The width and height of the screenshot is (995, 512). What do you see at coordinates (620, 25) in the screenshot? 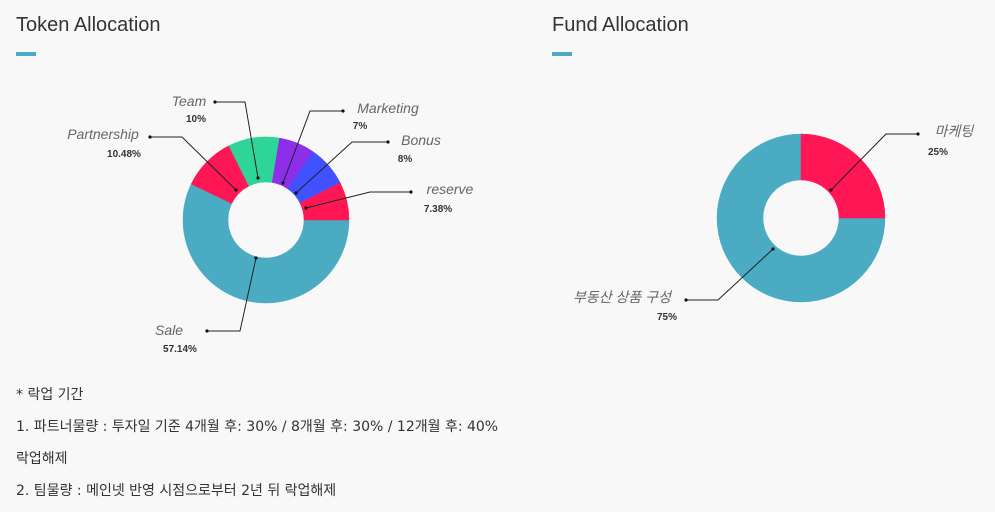
I see `fund-allocation-title: Fund Allocation` at bounding box center [620, 25].